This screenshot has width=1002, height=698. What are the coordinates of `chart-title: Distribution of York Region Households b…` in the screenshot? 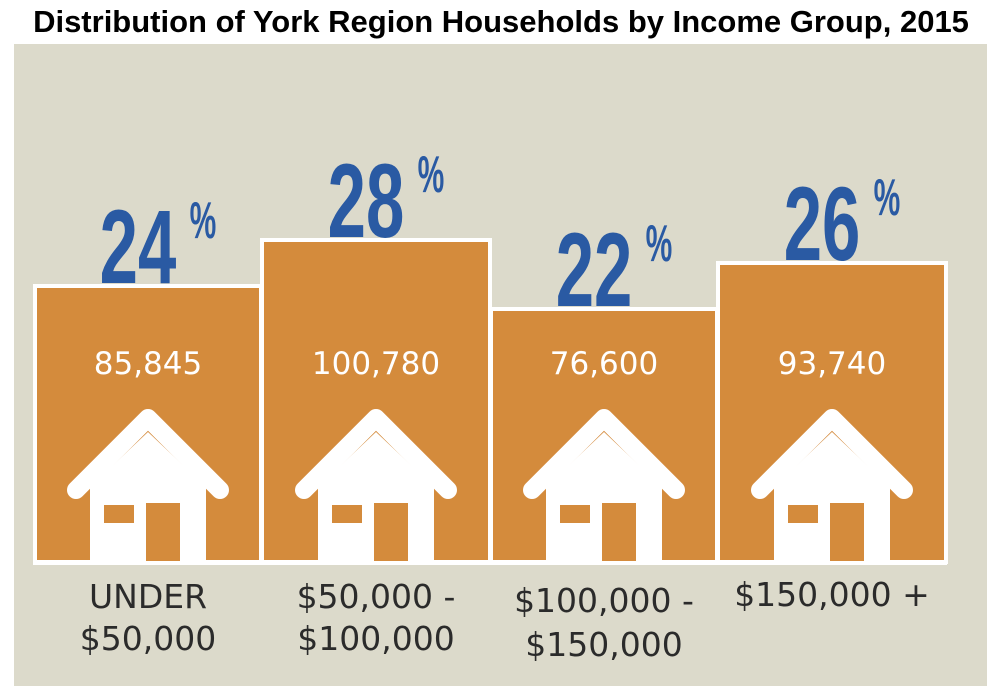 It's located at (501, 21).